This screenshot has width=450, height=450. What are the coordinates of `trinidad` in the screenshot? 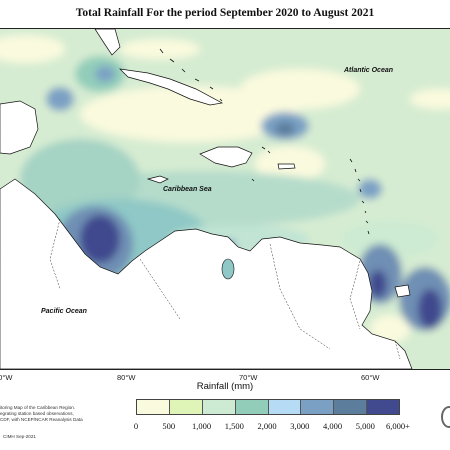 It's located at (402, 291).